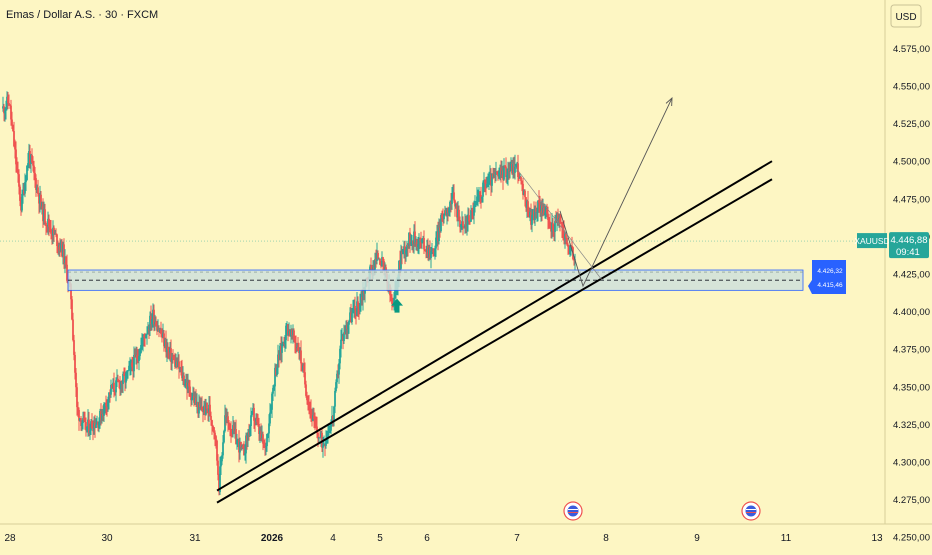 The height and width of the screenshot is (555, 932). What do you see at coordinates (911, 500) in the screenshot?
I see `price-tick-label: 4.275,00` at bounding box center [911, 500].